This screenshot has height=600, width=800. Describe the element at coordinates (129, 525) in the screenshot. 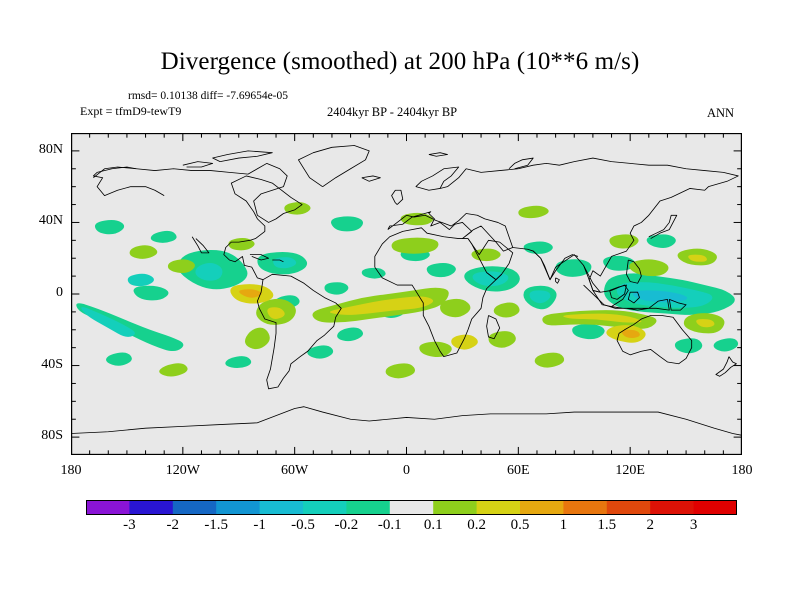

I see `colorbar-tick-label: -3` at that location.